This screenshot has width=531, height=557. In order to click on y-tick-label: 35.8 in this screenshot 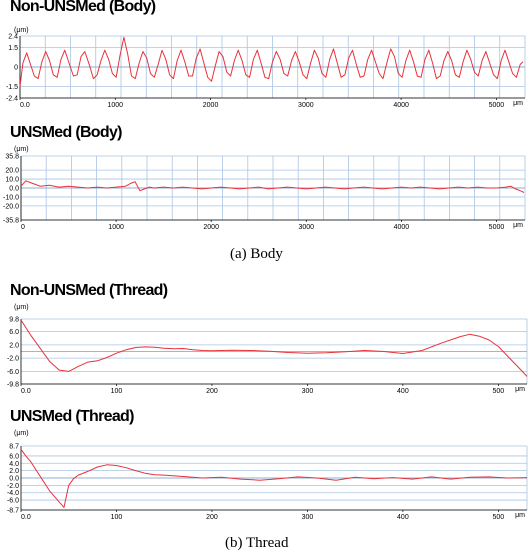, I will do `click(12, 157)`.